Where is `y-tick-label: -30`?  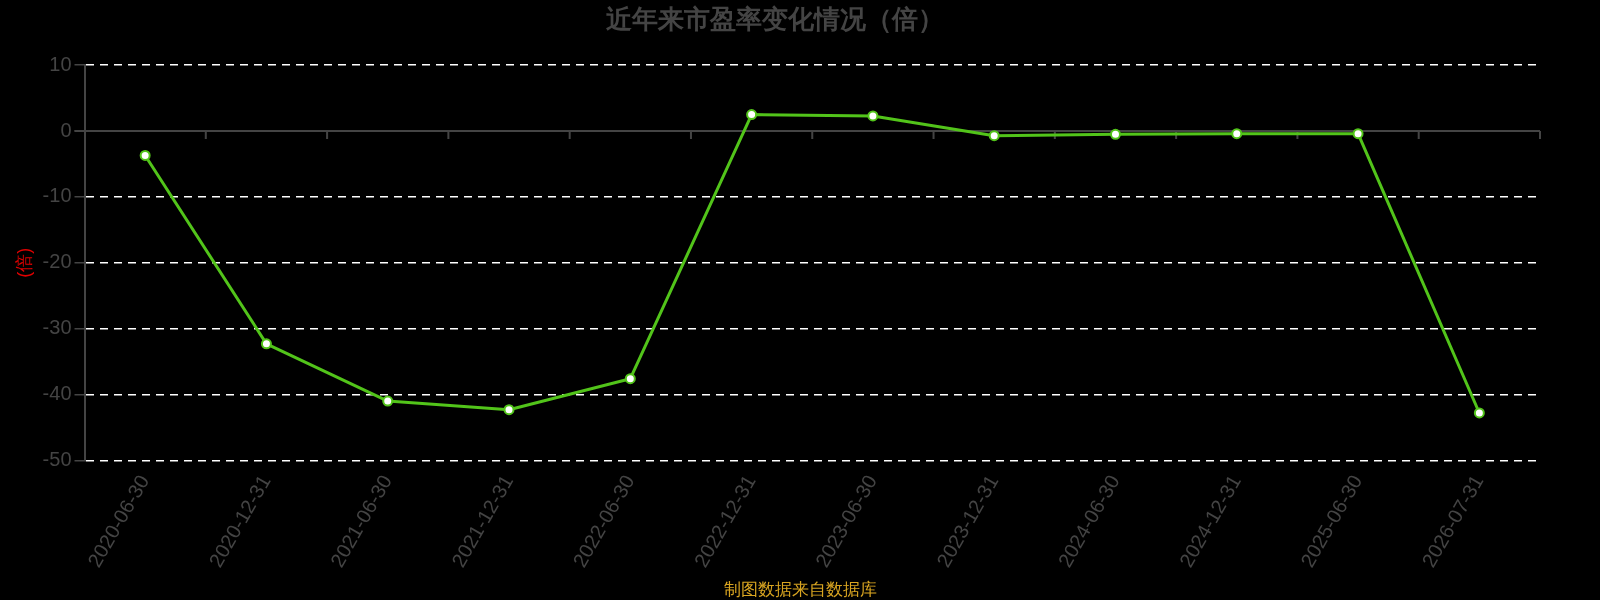
y-tick-label: -30 is located at coordinates (57, 327).